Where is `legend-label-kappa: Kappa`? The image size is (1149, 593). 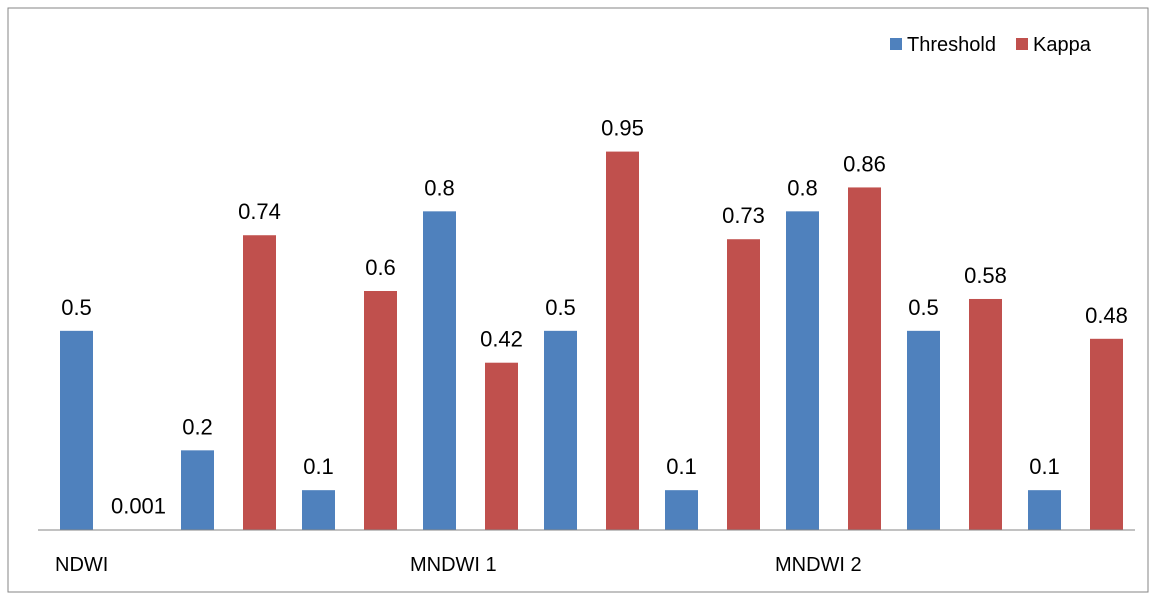 legend-label-kappa: Kappa is located at coordinates (1062, 45).